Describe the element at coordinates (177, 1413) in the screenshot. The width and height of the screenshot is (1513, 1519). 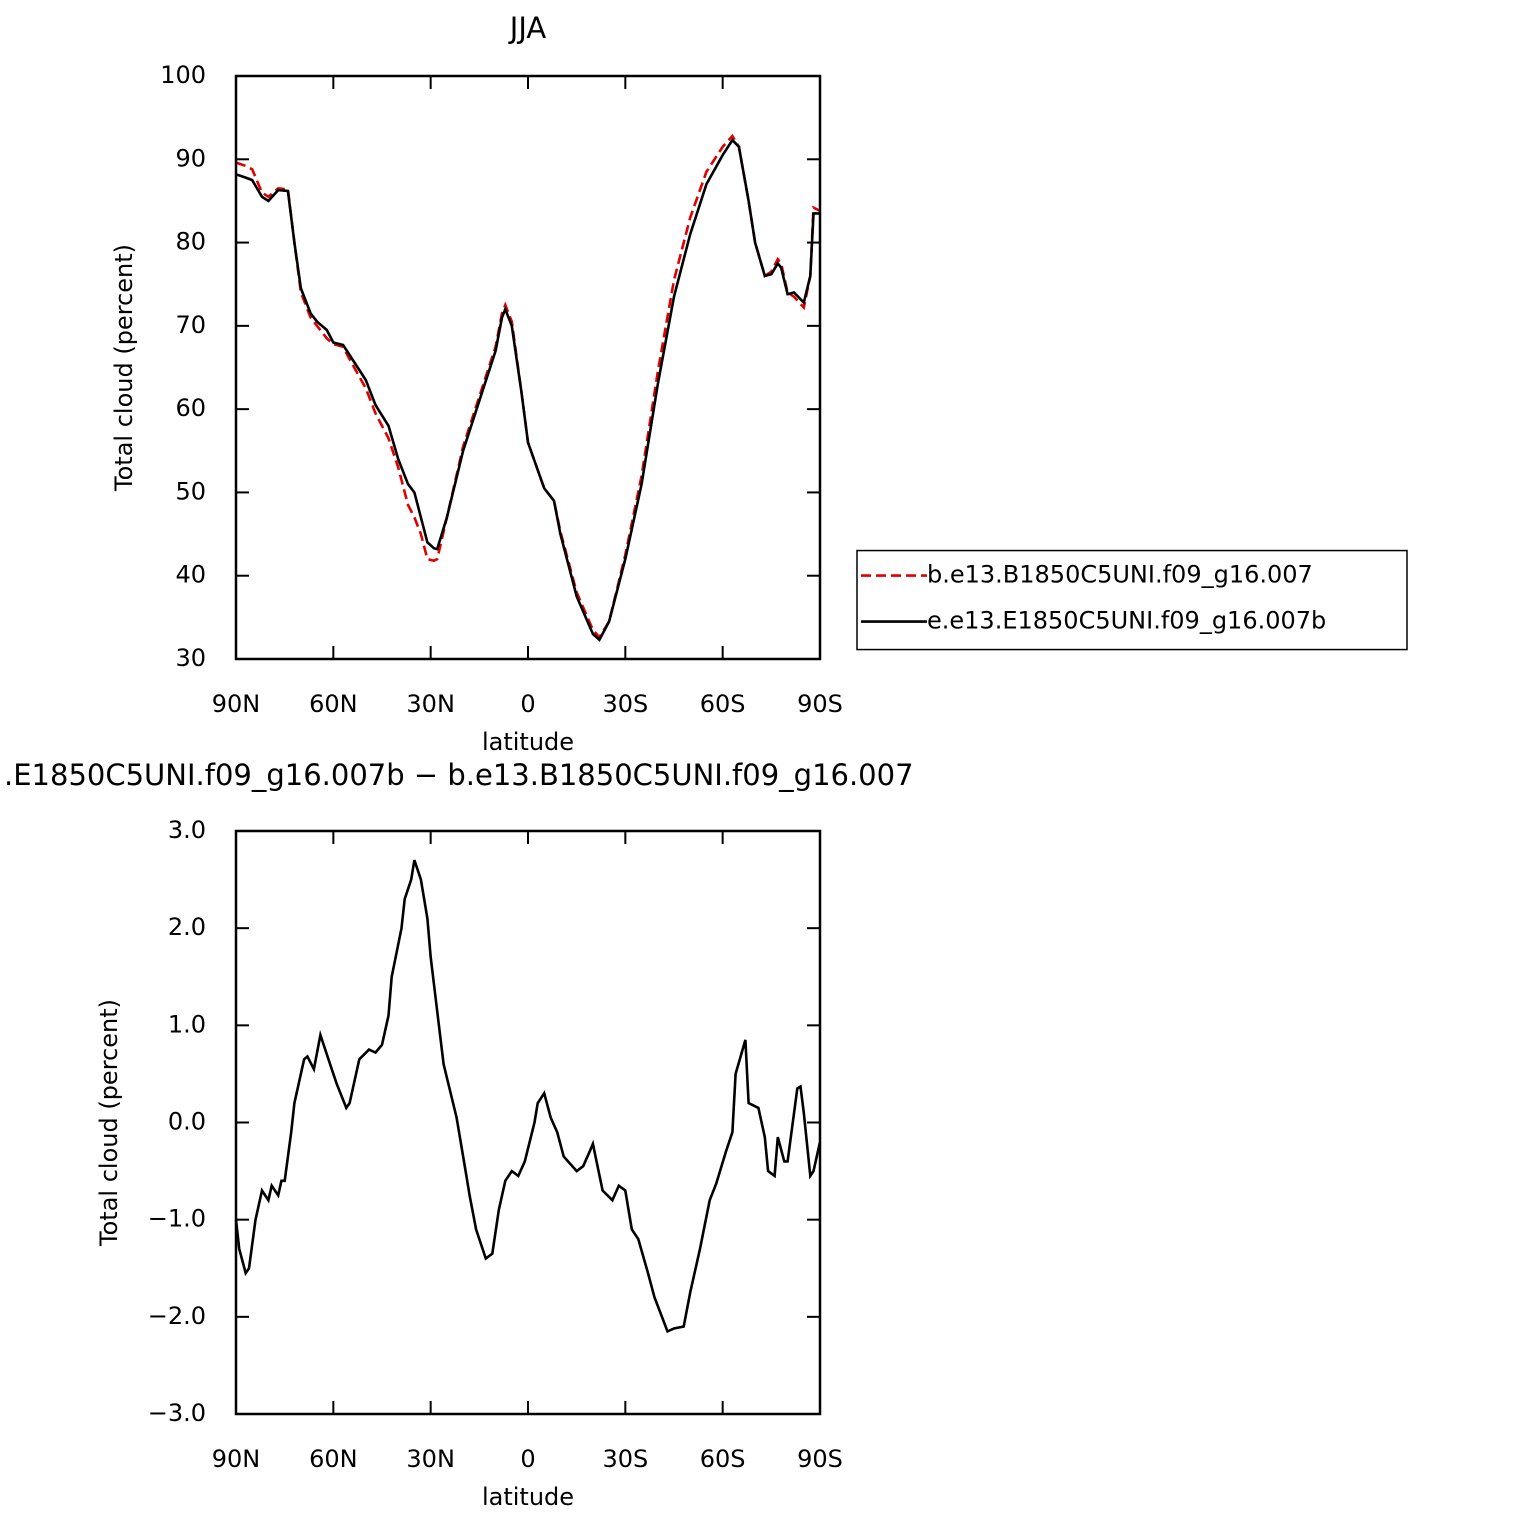
I see `y-tick-label: −3.0` at that location.